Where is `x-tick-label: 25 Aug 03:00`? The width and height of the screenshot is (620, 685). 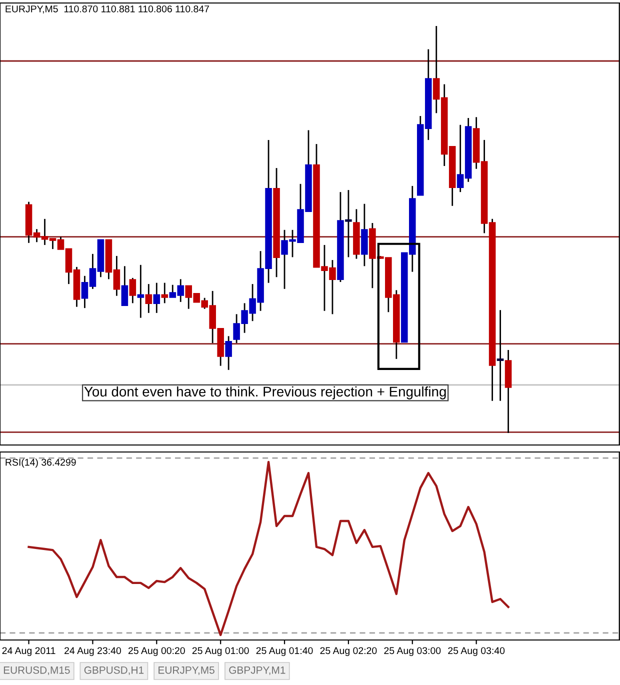 x-tick-label: 25 Aug 03:00 is located at coordinates (412, 651).